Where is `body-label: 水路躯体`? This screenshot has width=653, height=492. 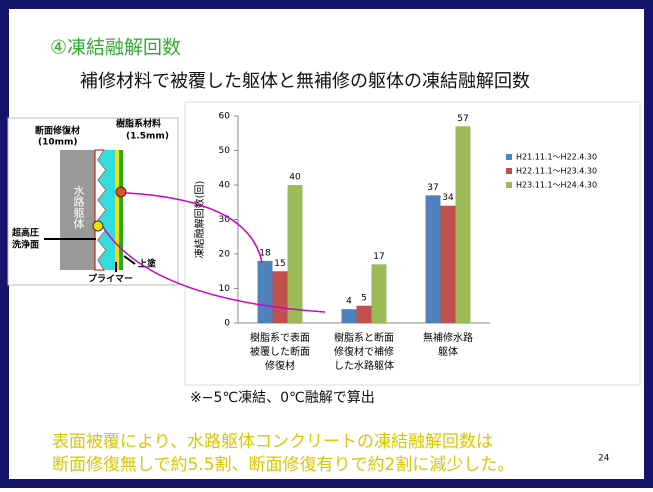
body-label: 水路躯体 is located at coordinates (78, 207).